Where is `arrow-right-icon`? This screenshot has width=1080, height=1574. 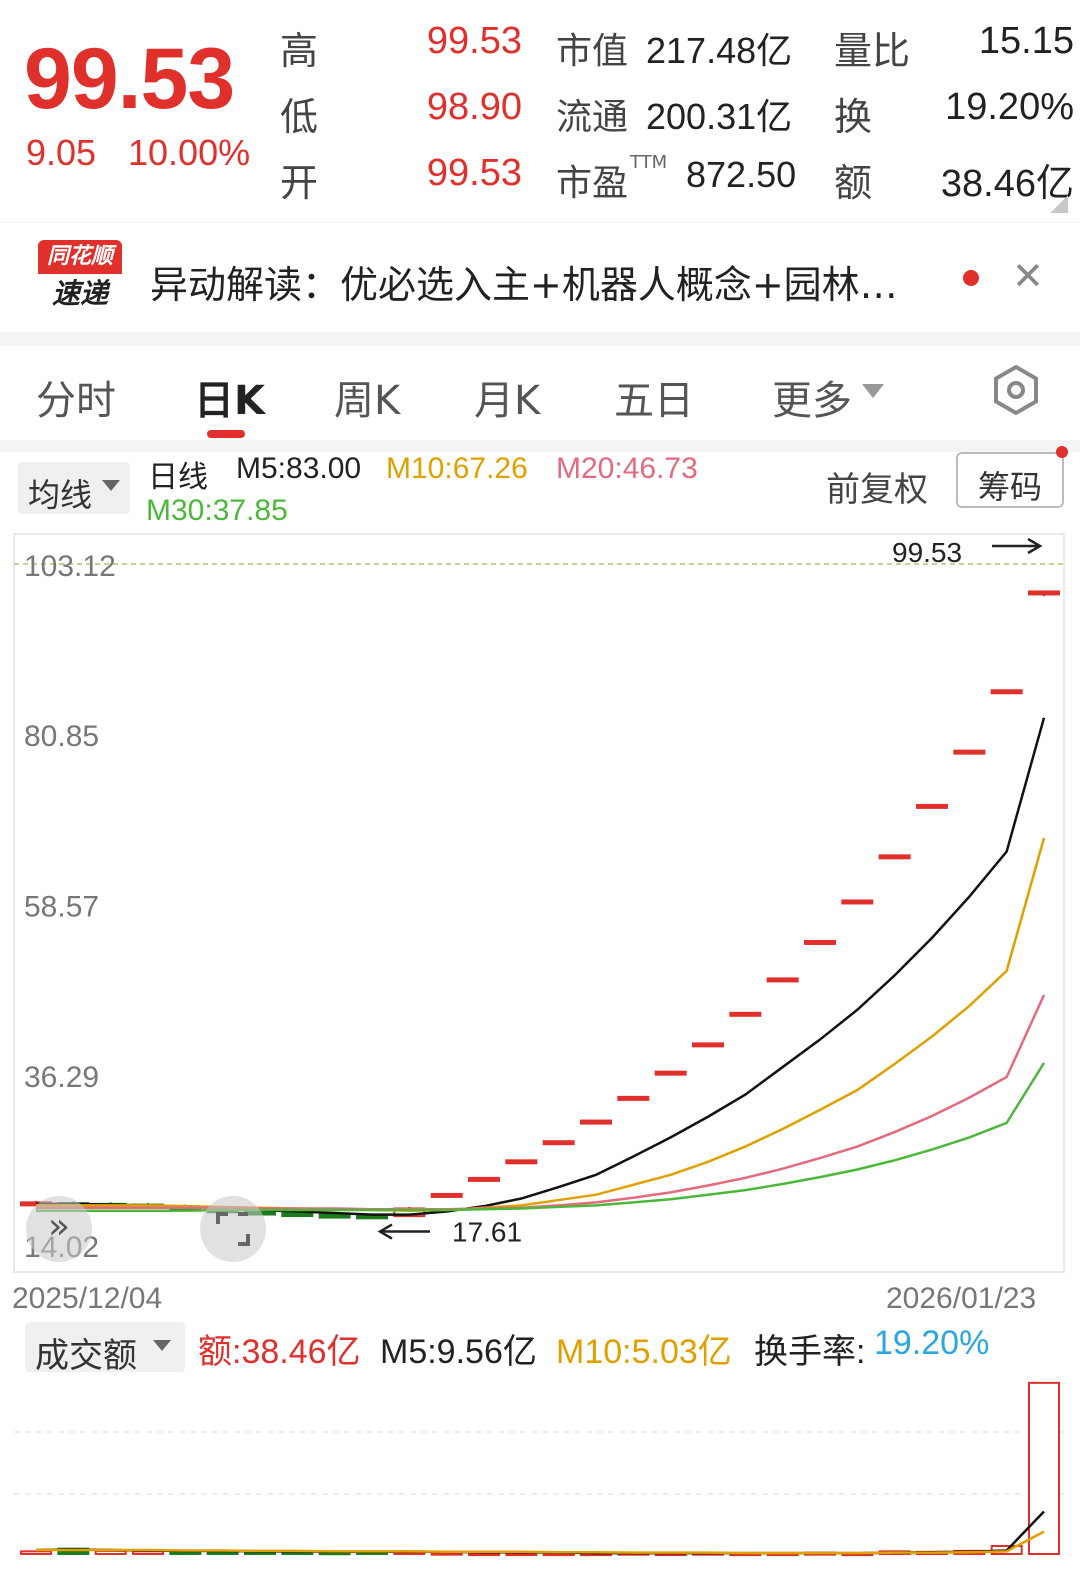
arrow-right-icon is located at coordinates (1017, 546).